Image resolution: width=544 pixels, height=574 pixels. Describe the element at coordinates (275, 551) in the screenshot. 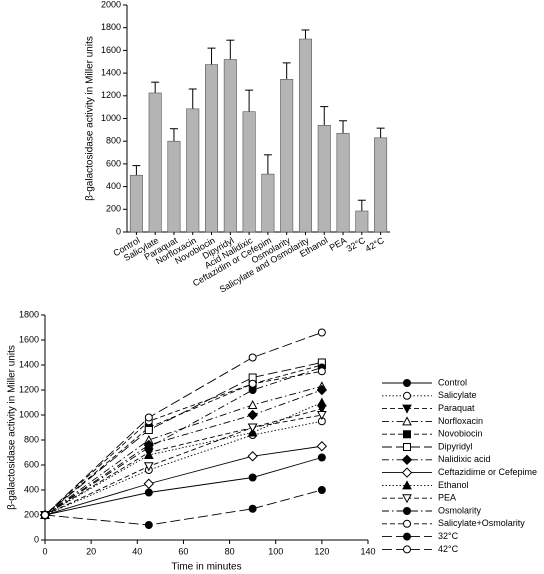

I see `x-tick-label: 100` at that location.